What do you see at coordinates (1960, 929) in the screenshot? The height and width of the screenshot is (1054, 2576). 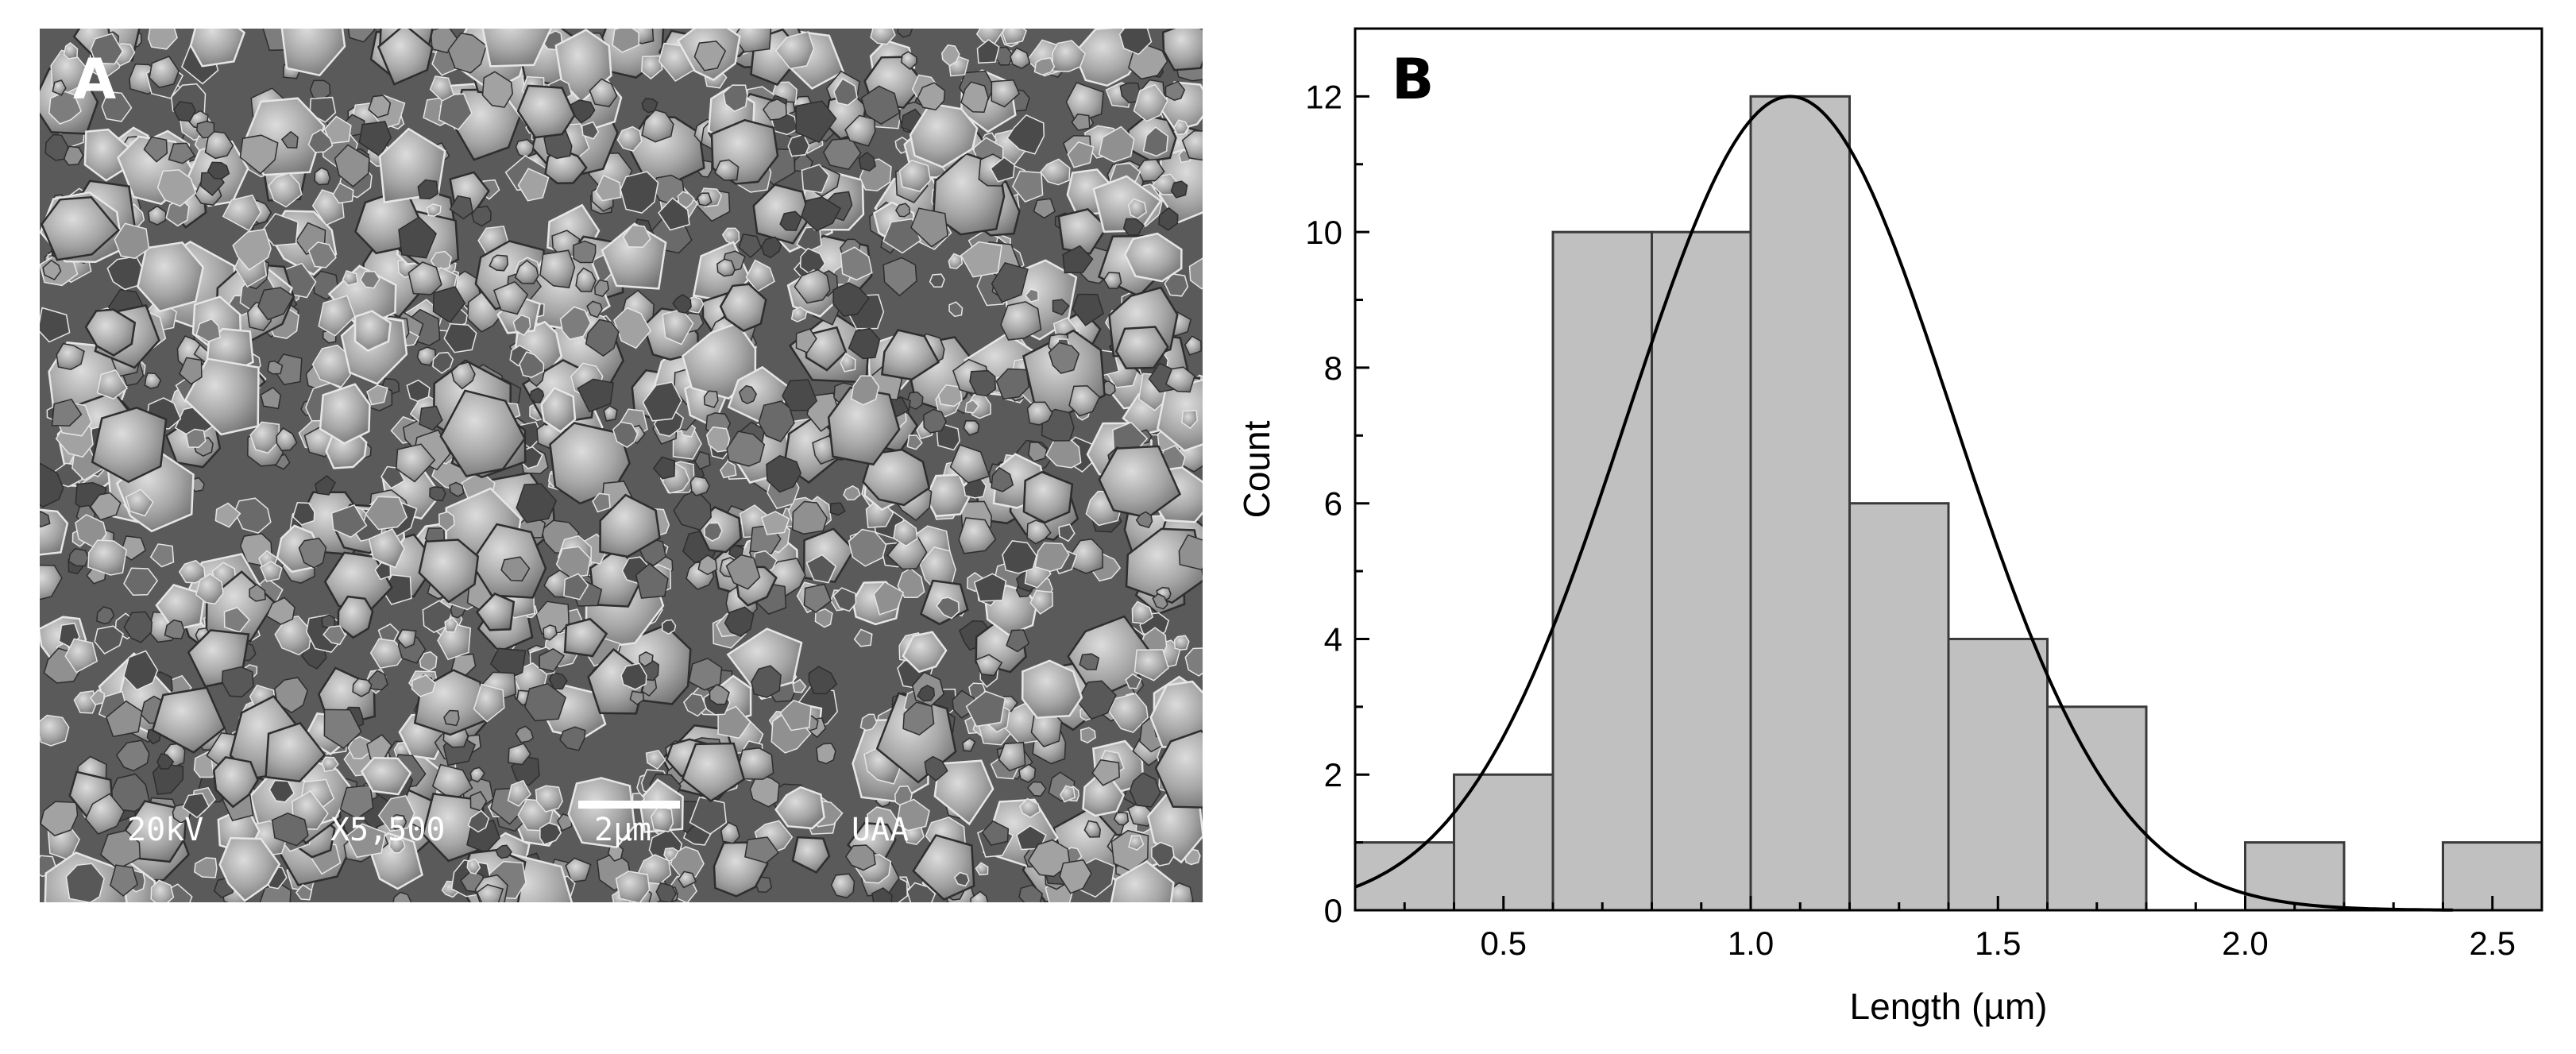 I see `x-axis-ticks: 0.5 1.0 1.5 2.0 2.5` at bounding box center [1960, 929].